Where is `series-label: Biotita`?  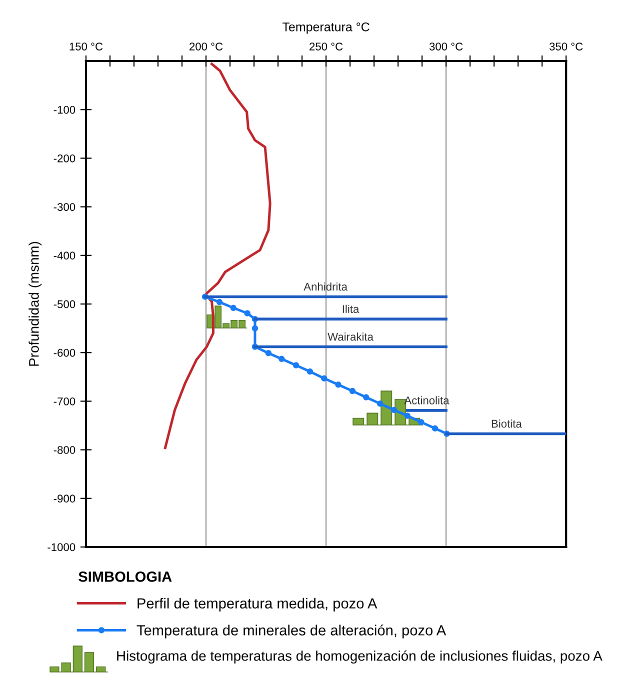
series-label: Biotita is located at coordinates (507, 424).